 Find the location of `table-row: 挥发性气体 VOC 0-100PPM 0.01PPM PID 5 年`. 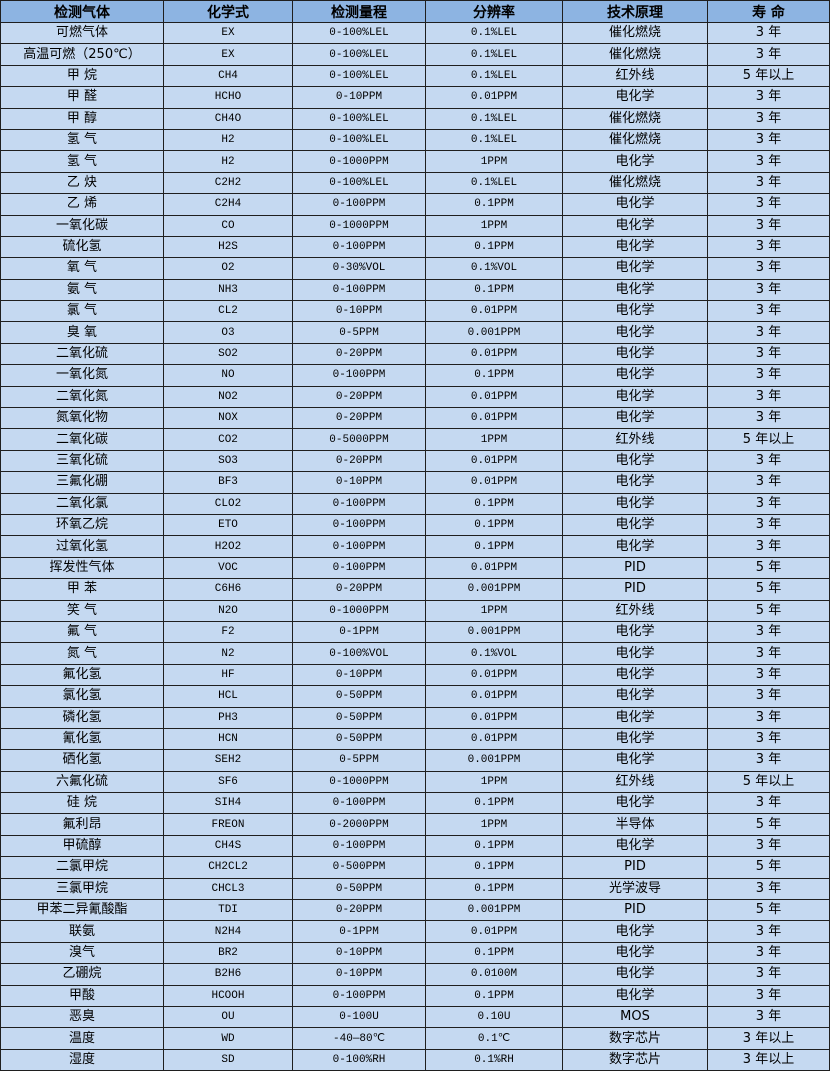

table-row: 挥发性气体 VOC 0-100PPM 0.01PPM PID 5 年 is located at coordinates (415, 568).